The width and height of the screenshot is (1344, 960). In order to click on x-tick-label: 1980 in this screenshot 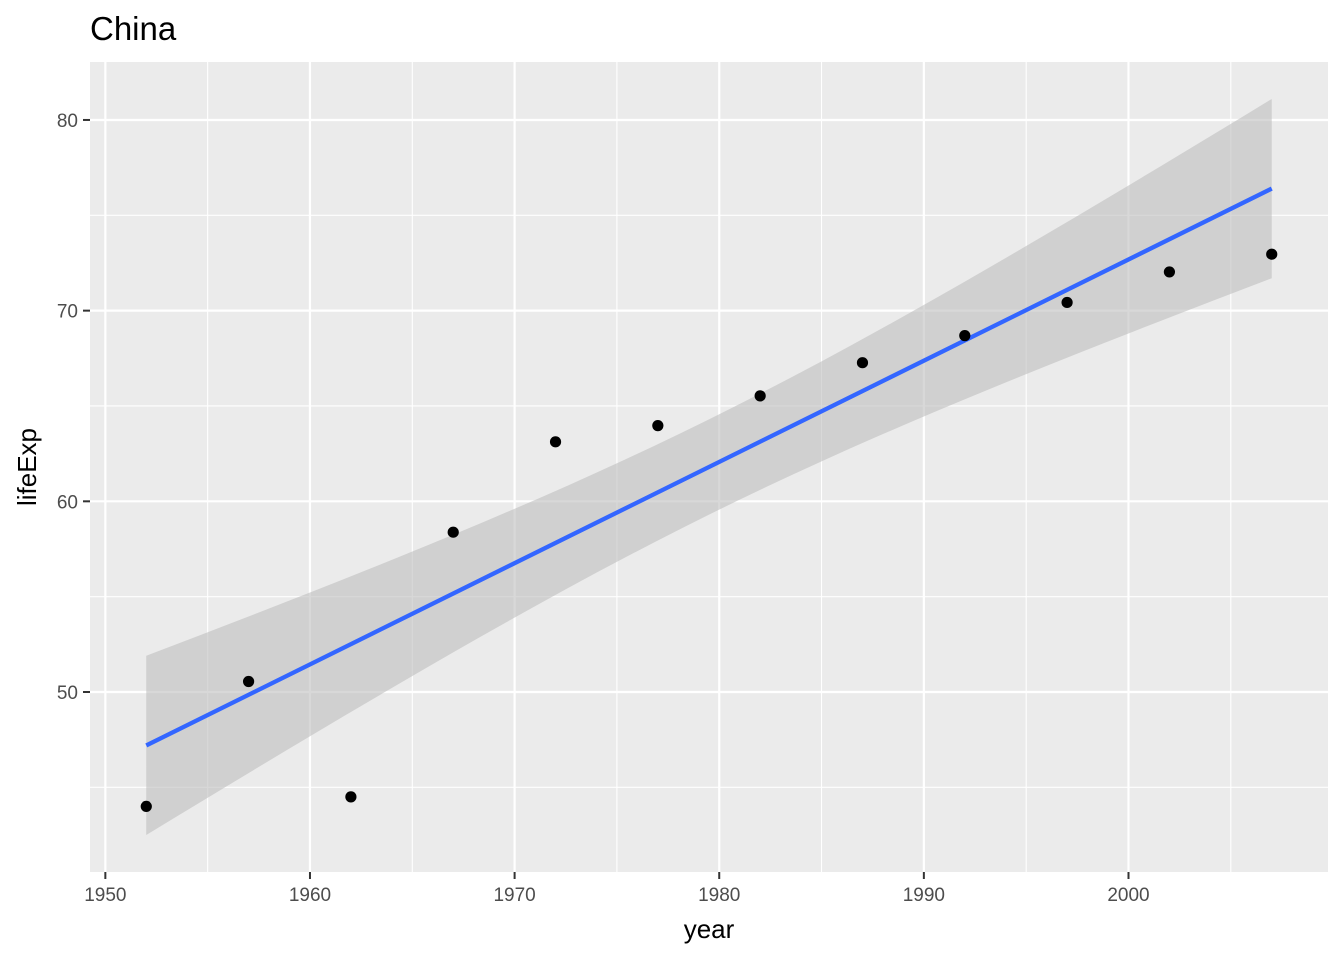, I will do `click(719, 895)`.